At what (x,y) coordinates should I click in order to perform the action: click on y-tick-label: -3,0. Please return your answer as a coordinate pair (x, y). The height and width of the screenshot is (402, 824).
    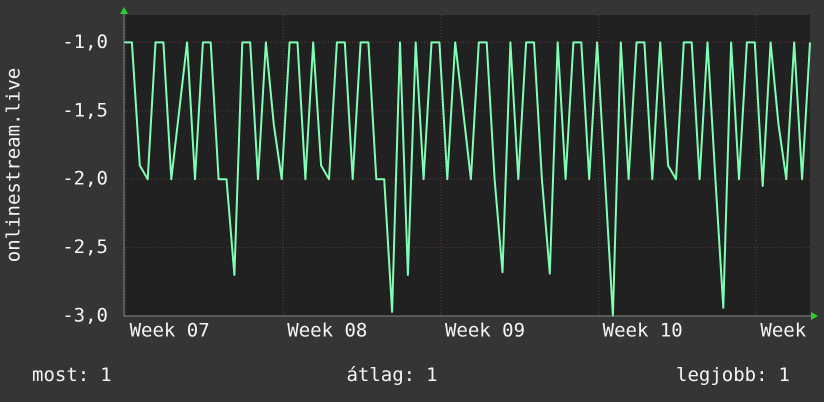
    Looking at the image, I should click on (85, 316).